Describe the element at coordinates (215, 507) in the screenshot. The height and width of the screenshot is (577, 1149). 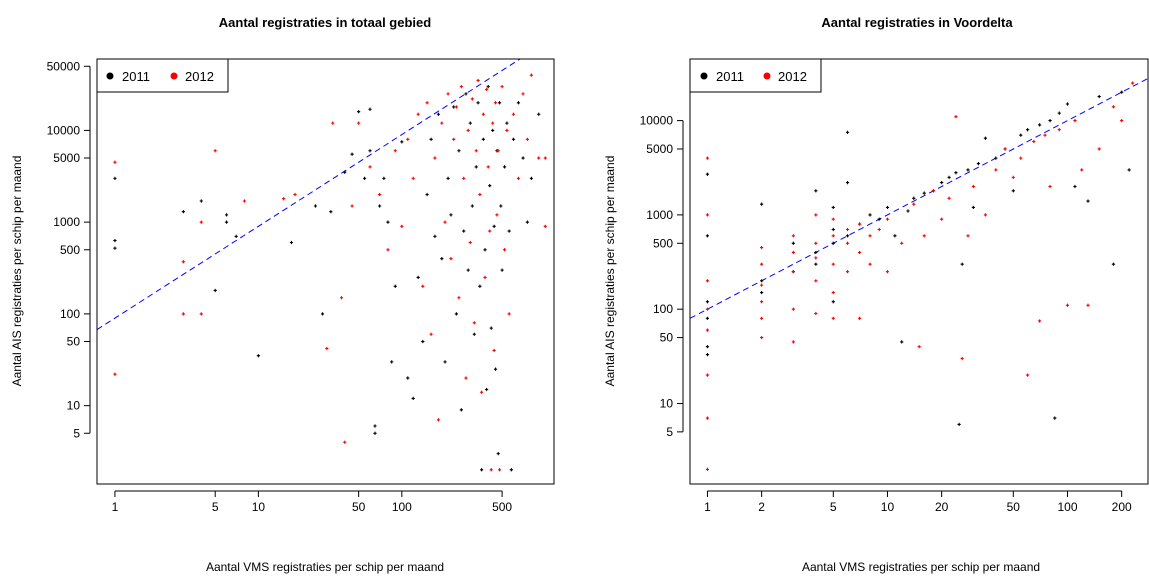
I see `x-tick-label: 5` at that location.